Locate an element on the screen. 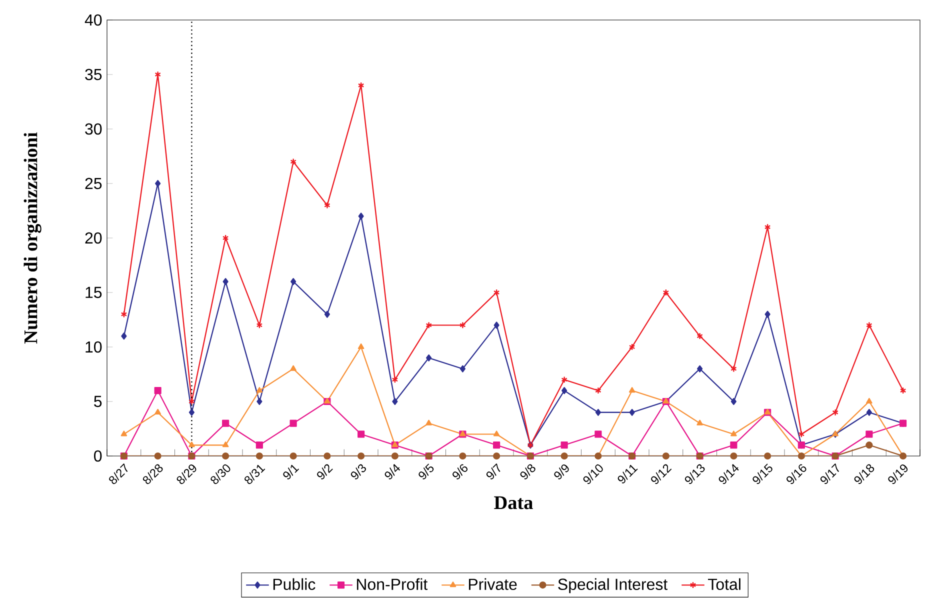 Image resolution: width=926 pixels, height=603 pixels. x-tick-label: 9/14 is located at coordinates (728, 474).